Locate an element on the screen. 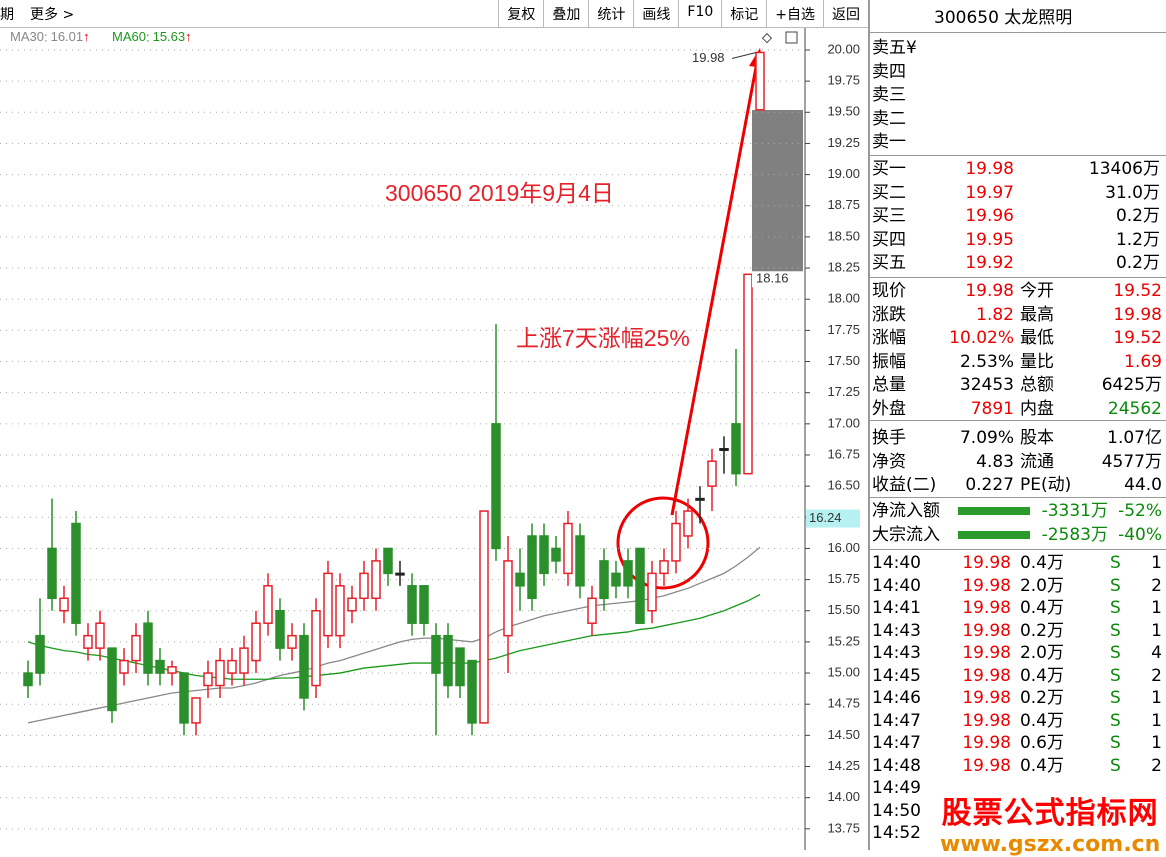 The height and width of the screenshot is (857, 1166). buy-label: 买五 is located at coordinates (889, 263).